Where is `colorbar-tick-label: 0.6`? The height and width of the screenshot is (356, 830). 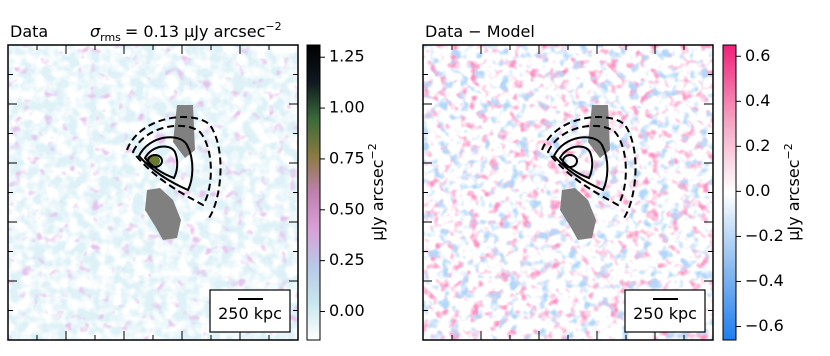
colorbar-tick-label: 0.6 is located at coordinates (757, 55).